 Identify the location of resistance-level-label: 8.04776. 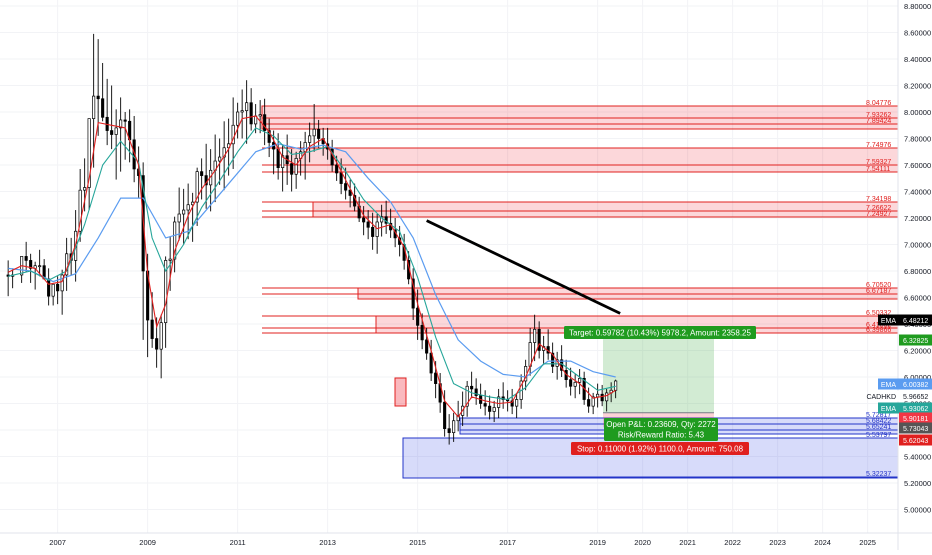
(878, 103).